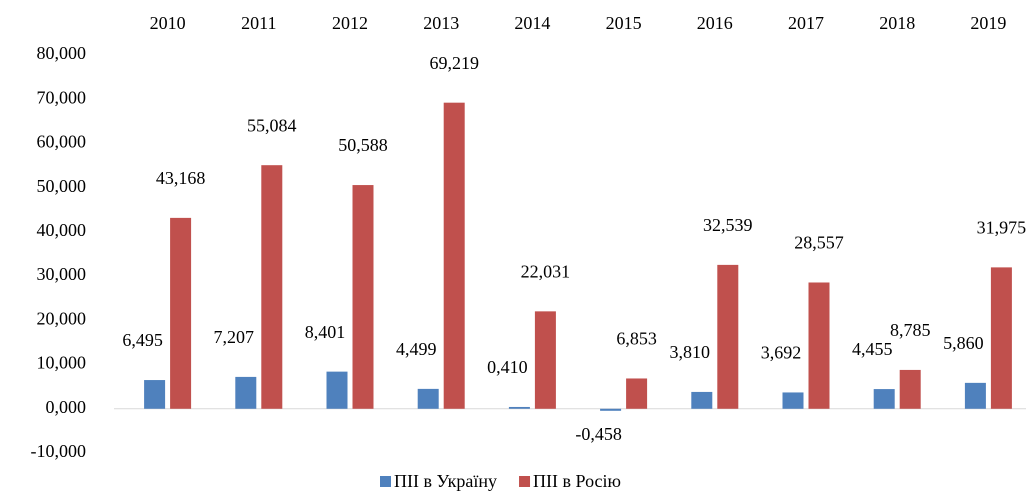  Describe the element at coordinates (62, 230) in the screenshot. I see `y-tick-label: 40,000` at that location.